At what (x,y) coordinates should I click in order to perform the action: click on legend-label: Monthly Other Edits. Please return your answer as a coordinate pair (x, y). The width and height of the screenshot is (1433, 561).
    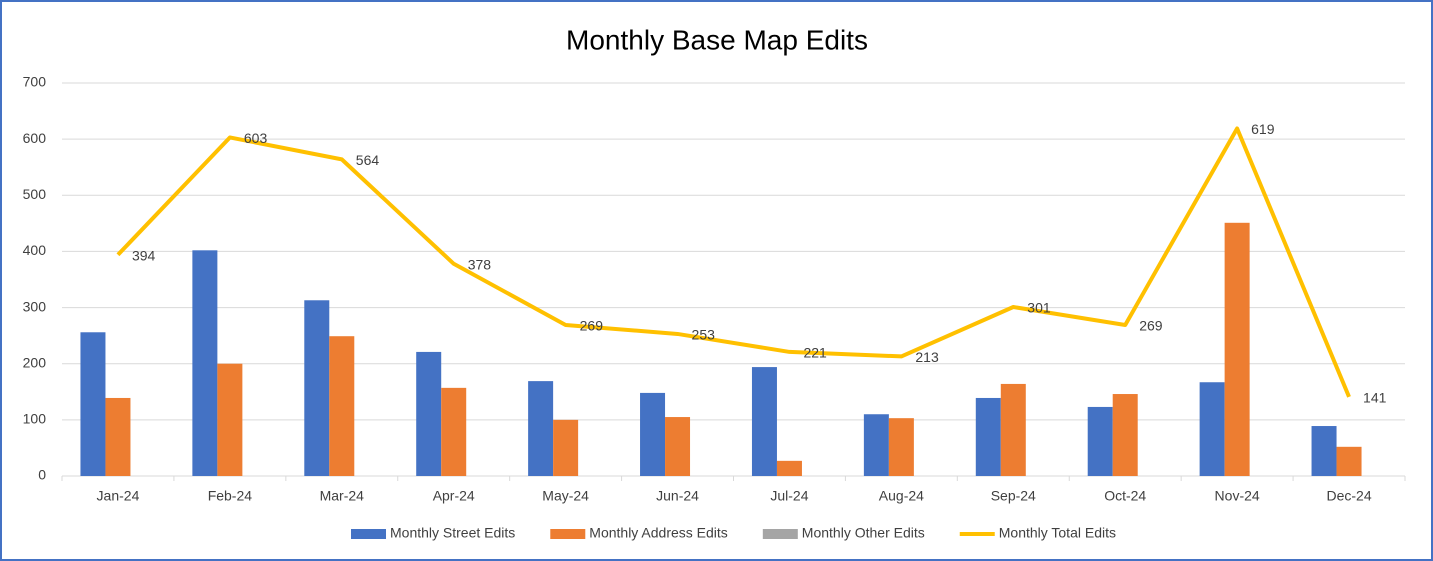
    Looking at the image, I should click on (863, 533).